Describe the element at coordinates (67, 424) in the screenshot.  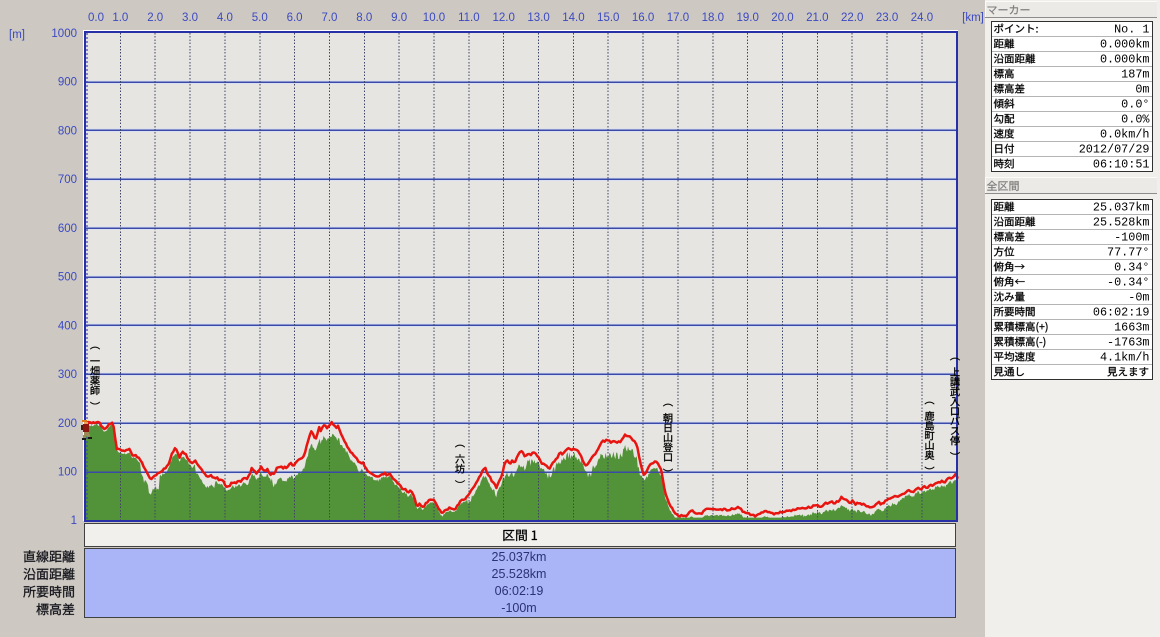
I see `svg-text: 200` at that location.